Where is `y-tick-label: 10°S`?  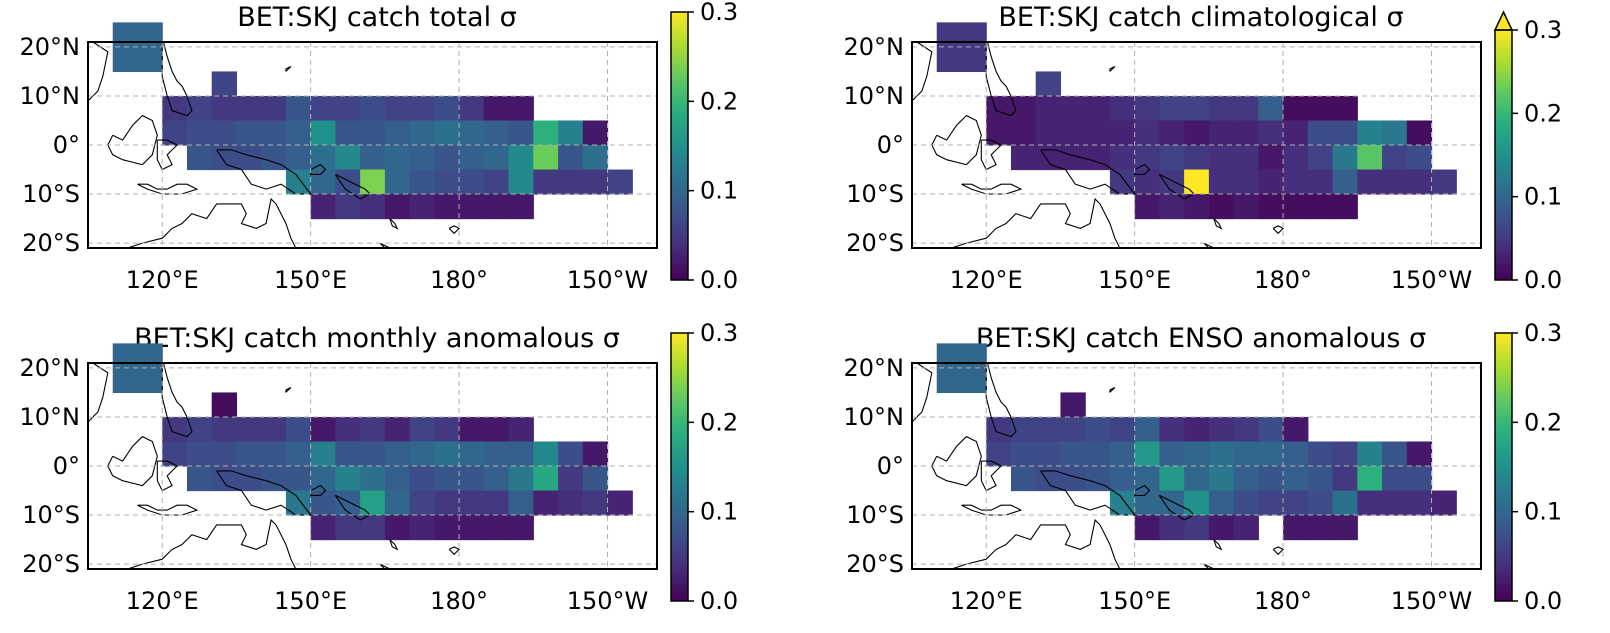 y-tick-label: 10°S is located at coordinates (51, 515).